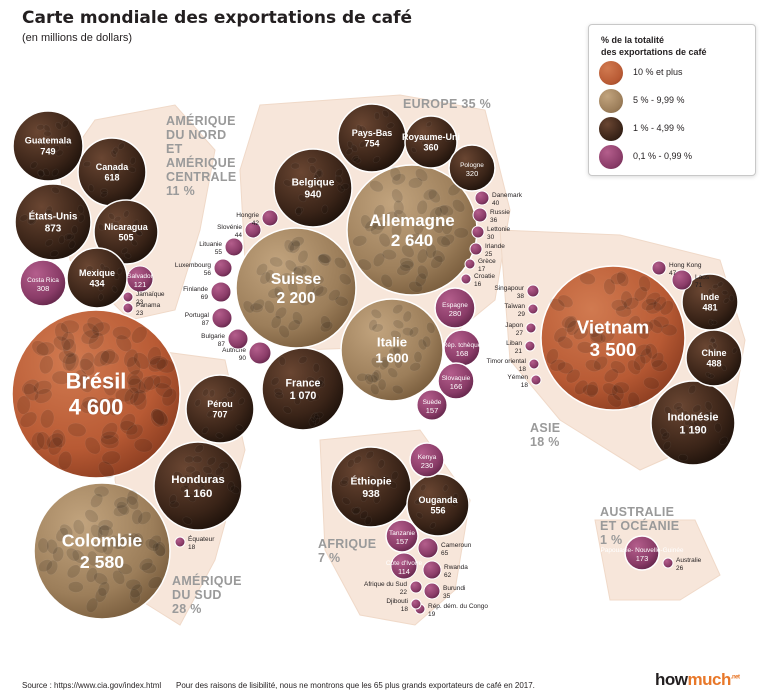  Describe the element at coordinates (430, 148) in the screenshot. I see `country-value: 360` at that location.